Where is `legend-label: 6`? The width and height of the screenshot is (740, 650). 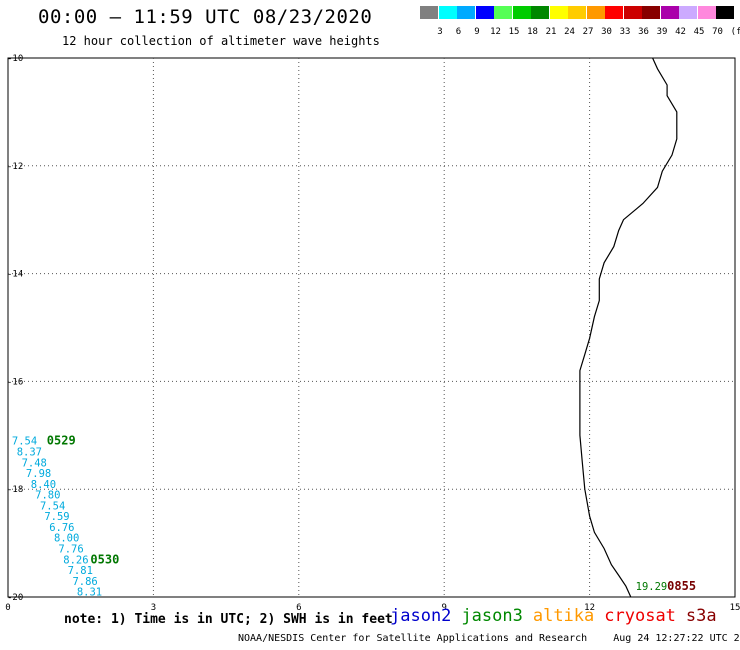 legend-label: 6 is located at coordinates (458, 32).